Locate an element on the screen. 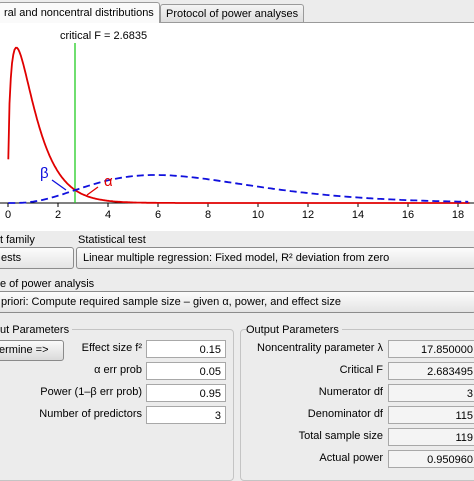 The width and height of the screenshot is (474, 481). tab-distributions: ral and noncentral distributions is located at coordinates (80, 12).